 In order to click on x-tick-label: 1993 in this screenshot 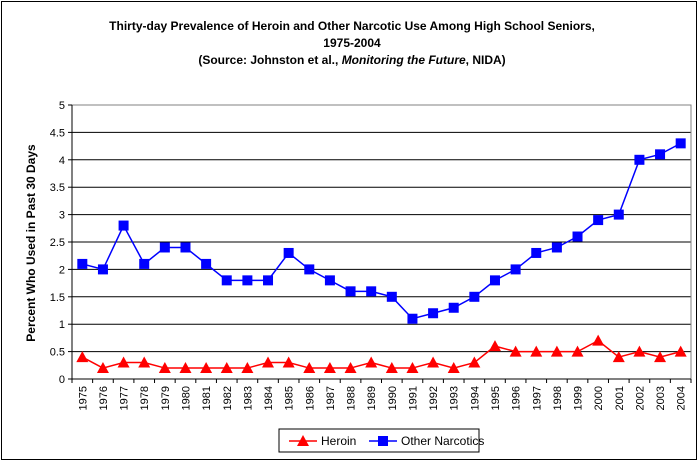, I will do `click(455, 398)`.